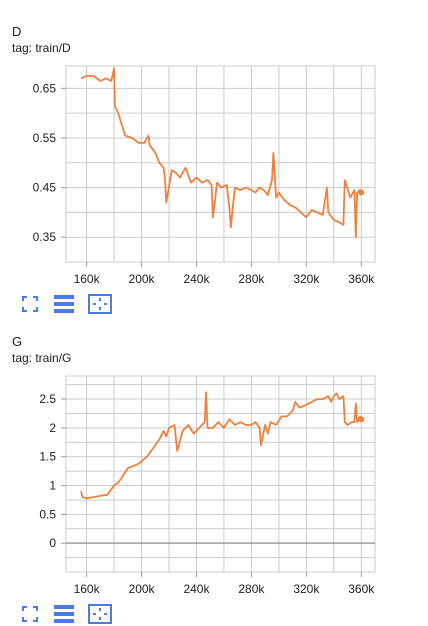 This screenshot has width=428, height=626. What do you see at coordinates (47, 514) in the screenshot?
I see `y-tick-label: 0.5` at bounding box center [47, 514].